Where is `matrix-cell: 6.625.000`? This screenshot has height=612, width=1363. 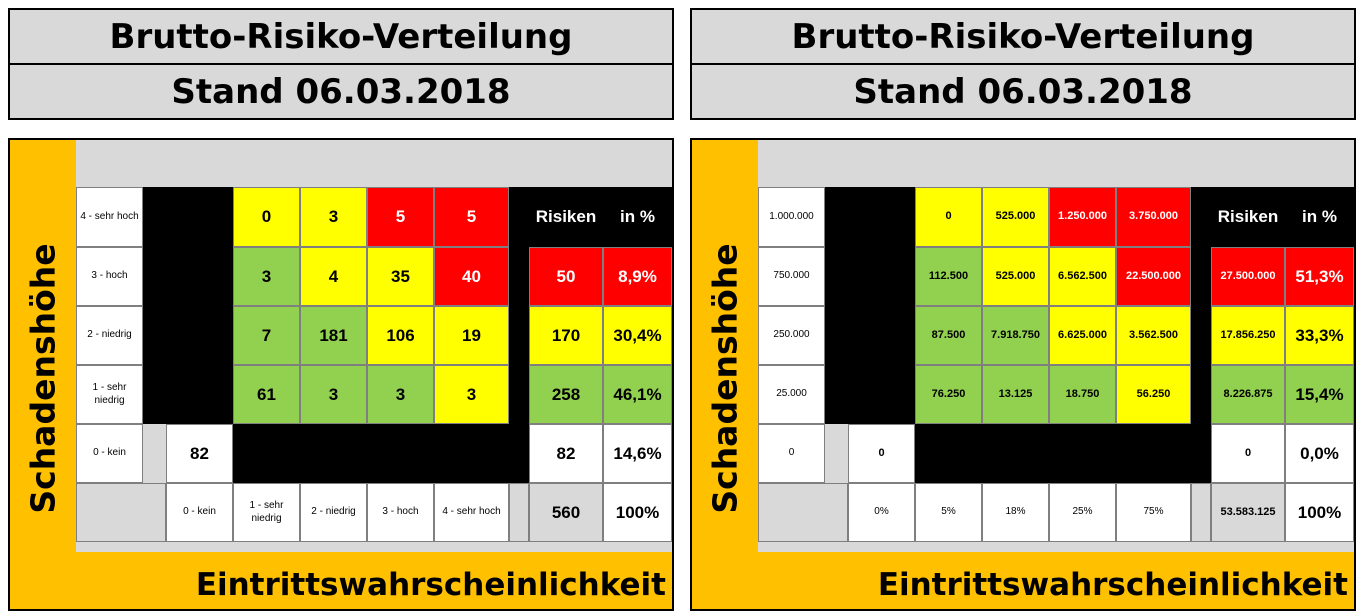 matrix-cell: 6.625.000 is located at coordinates (1082, 335).